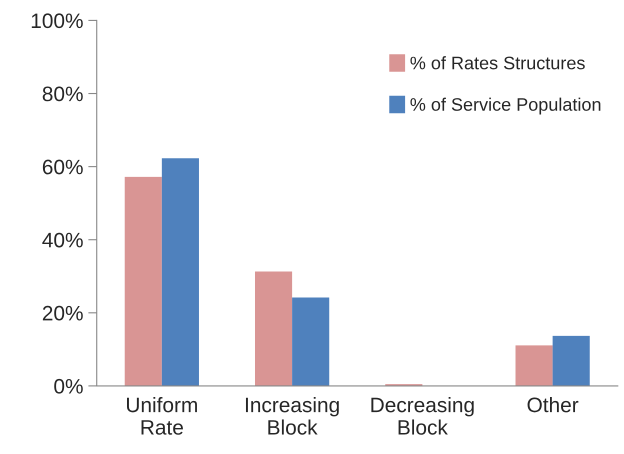 Image resolution: width=624 pixels, height=454 pixels. I want to click on y-tick-label: 60%, so click(62, 167).